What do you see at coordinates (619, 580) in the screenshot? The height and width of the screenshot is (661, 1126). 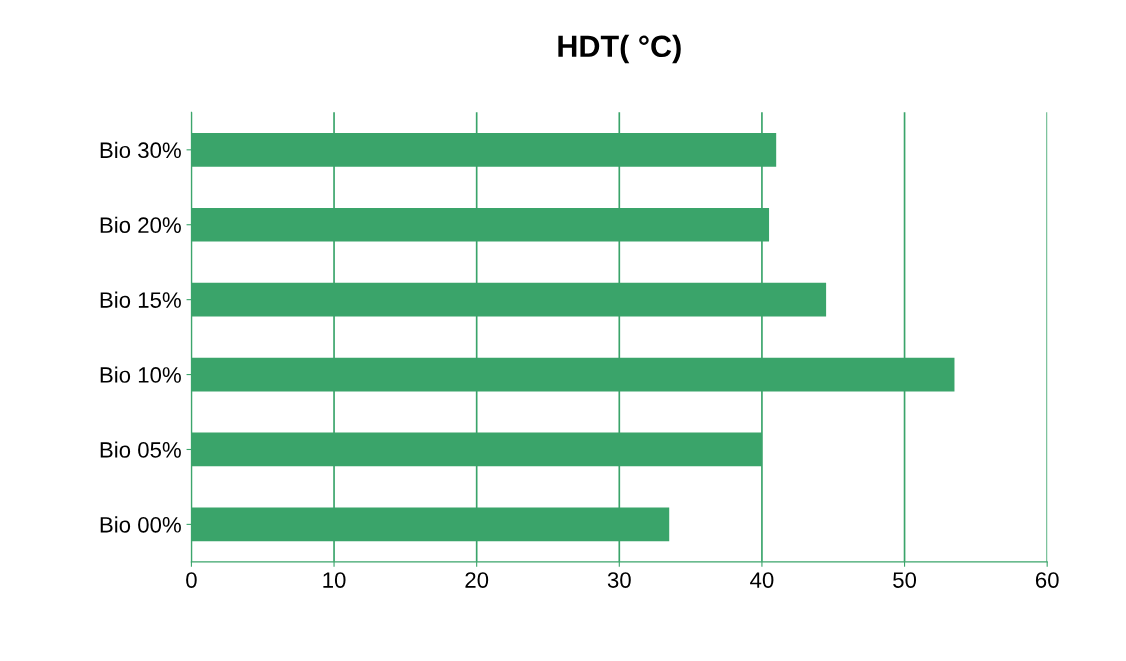 I see `x-tick-label: 30` at bounding box center [619, 580].